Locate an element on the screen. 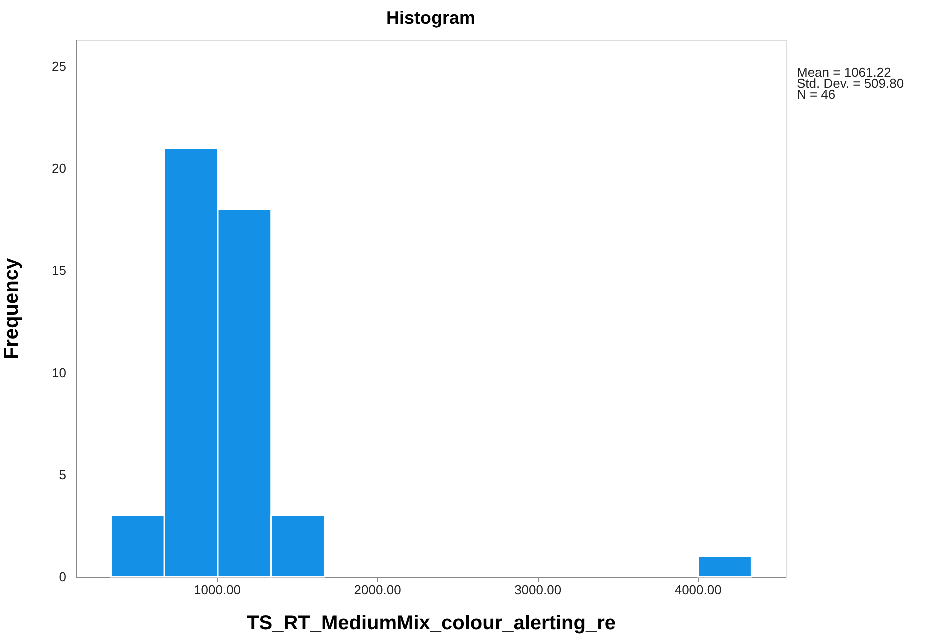 The height and width of the screenshot is (644, 938). x-tick-label: 1000.00 is located at coordinates (218, 590).